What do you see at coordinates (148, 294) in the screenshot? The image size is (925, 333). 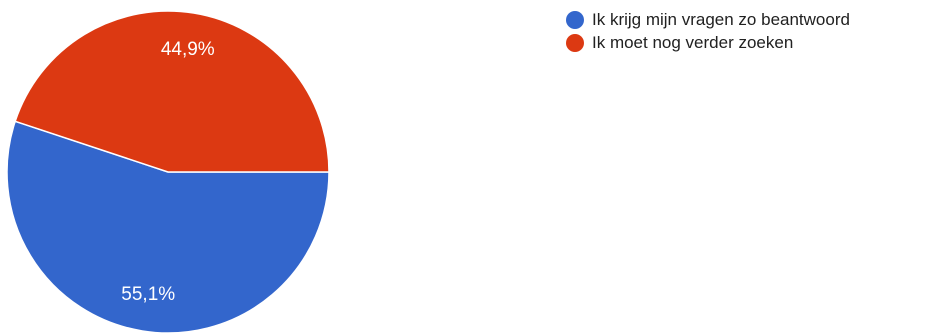 I see `pie-slice-label-0: 55,1%` at bounding box center [148, 294].